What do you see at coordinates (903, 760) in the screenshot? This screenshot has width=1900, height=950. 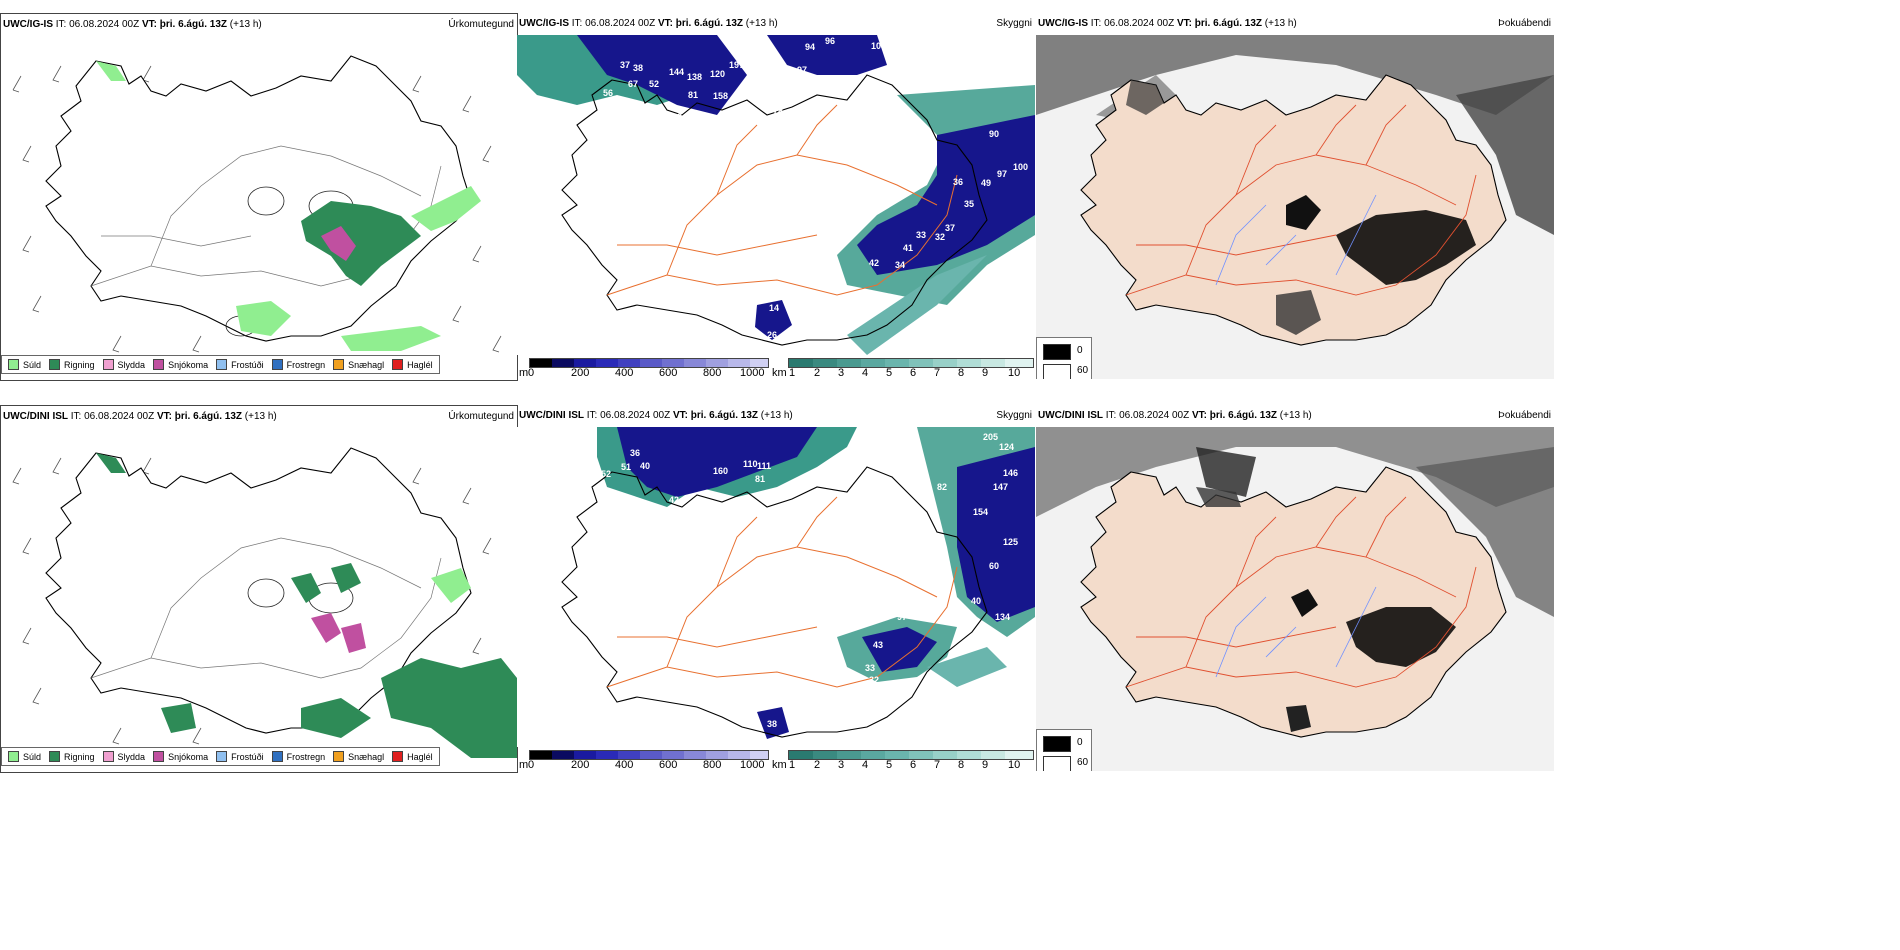 I see `visibility-colorbar: km 1 2 3 4 5 6 7 8 9 10` at bounding box center [903, 760].